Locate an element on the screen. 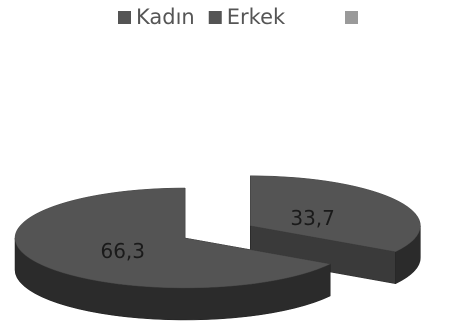  slice is located at coordinates (335, 214).